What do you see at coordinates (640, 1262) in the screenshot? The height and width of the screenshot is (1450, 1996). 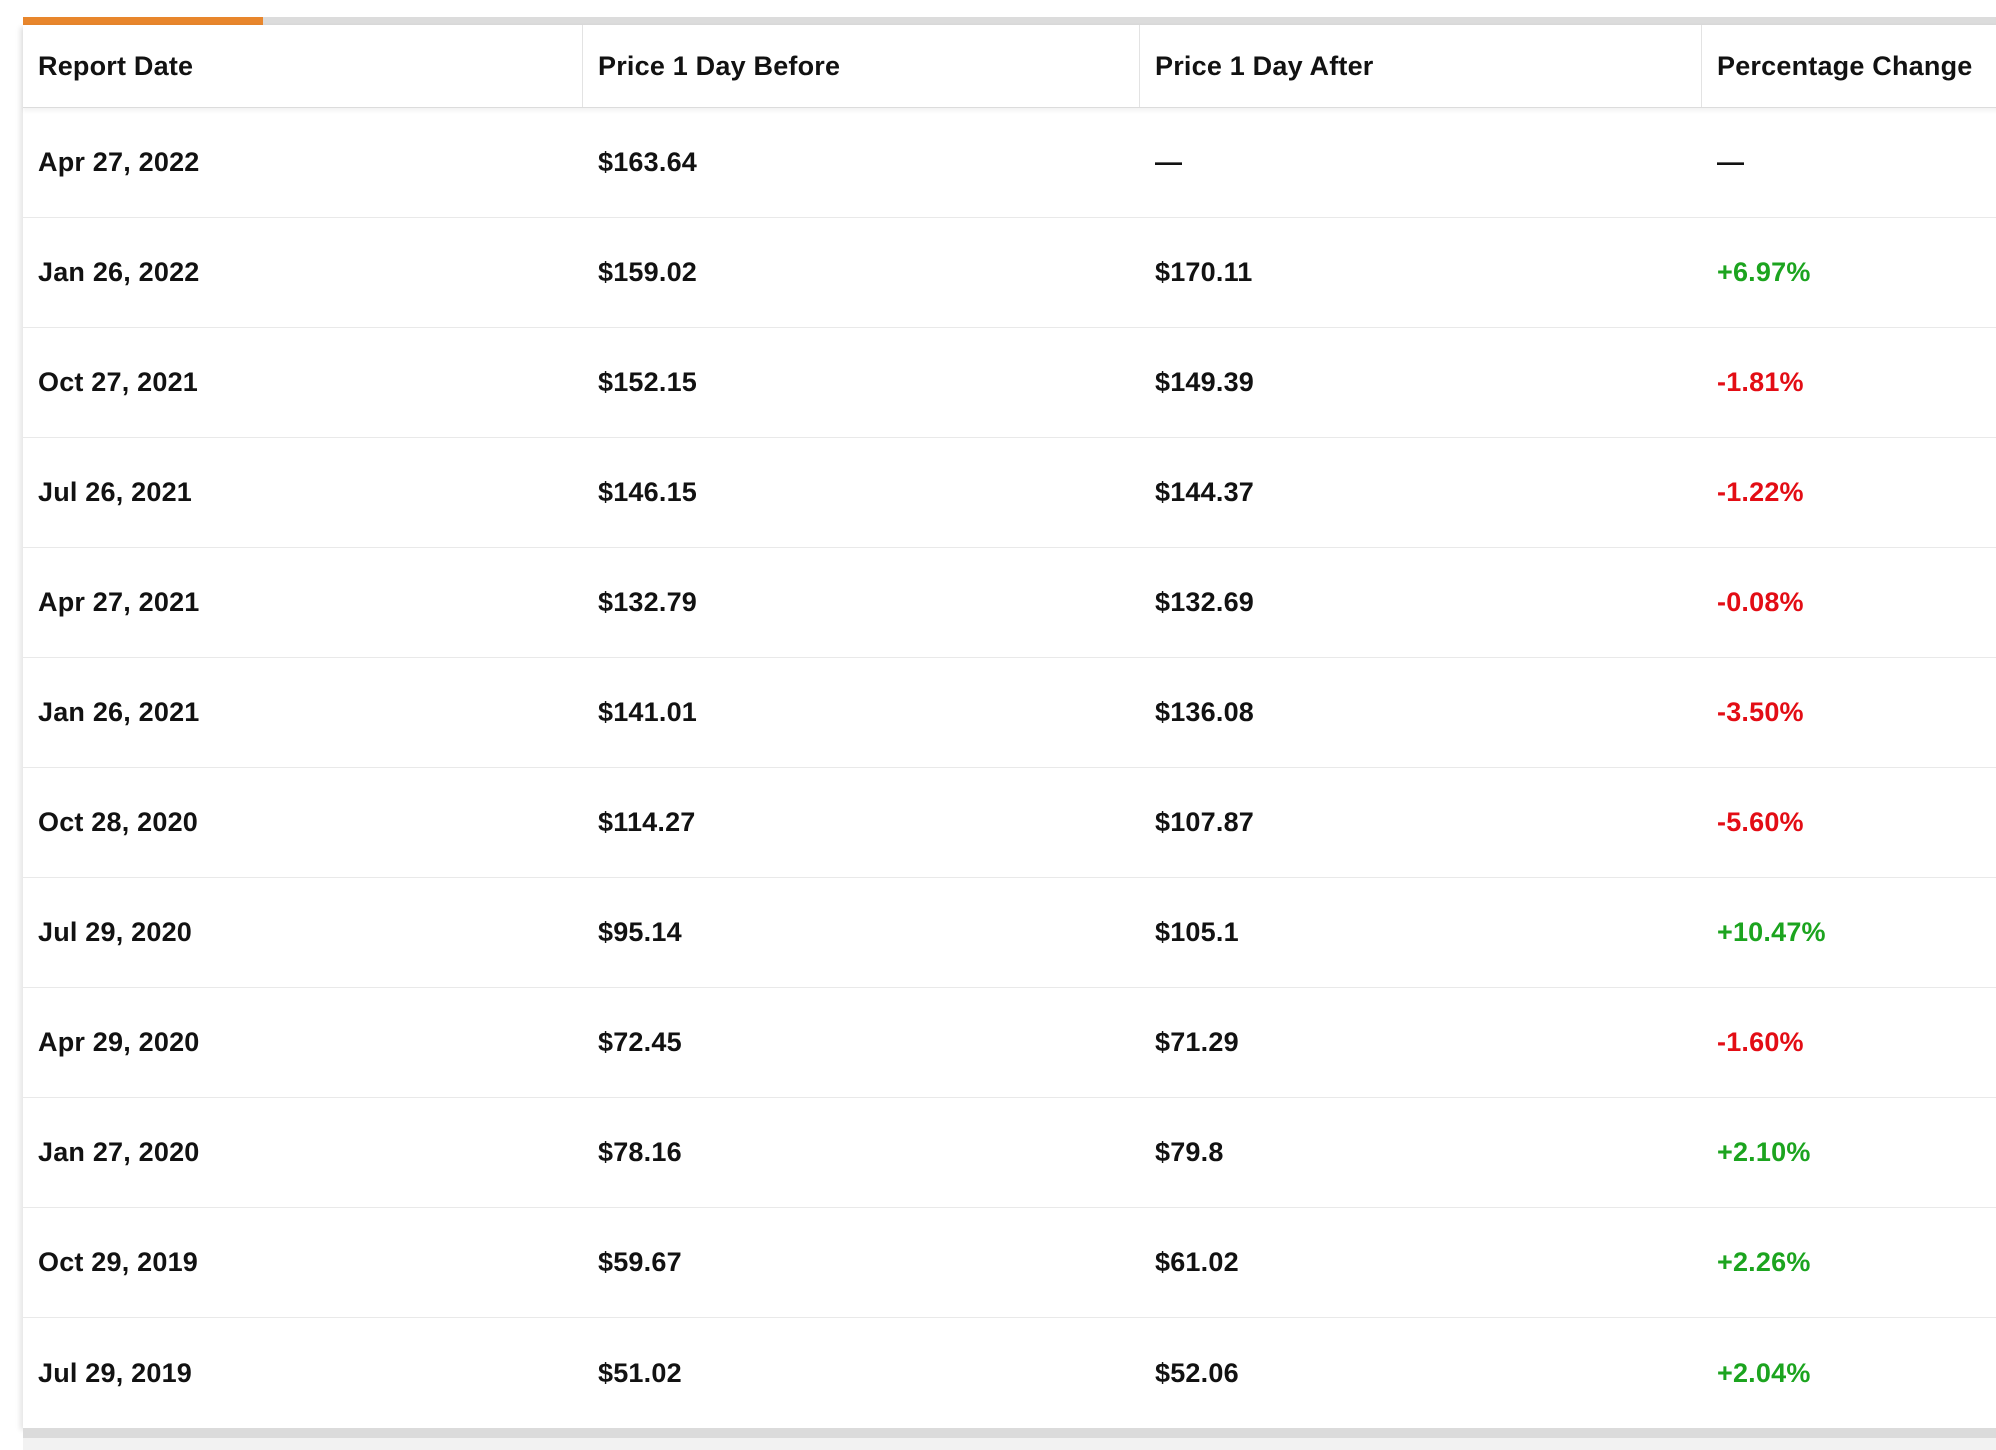 I see `cell-price-day-before: $59.67` at bounding box center [640, 1262].